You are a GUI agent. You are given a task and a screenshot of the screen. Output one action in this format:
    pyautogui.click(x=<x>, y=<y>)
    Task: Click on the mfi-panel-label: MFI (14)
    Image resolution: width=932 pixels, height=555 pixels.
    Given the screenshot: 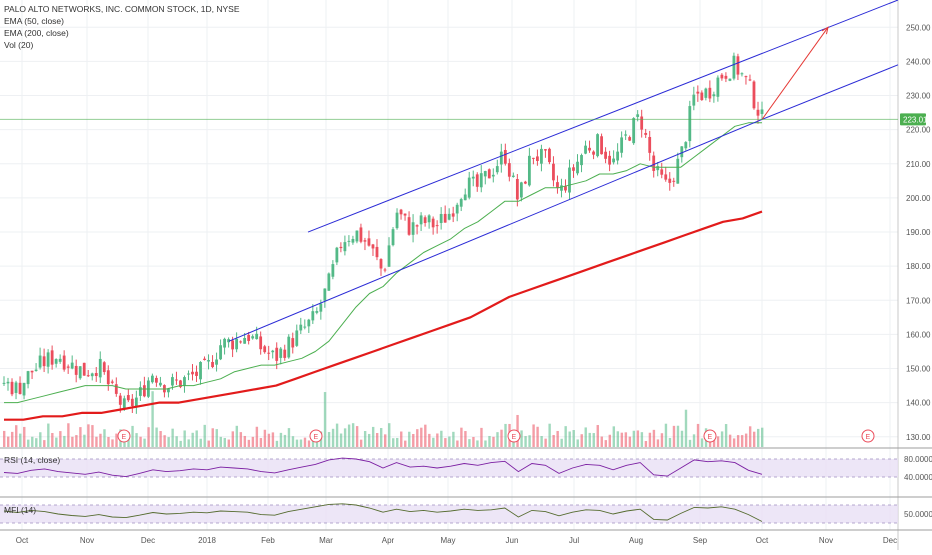 What is the action you would take?
    pyautogui.click(x=20, y=510)
    